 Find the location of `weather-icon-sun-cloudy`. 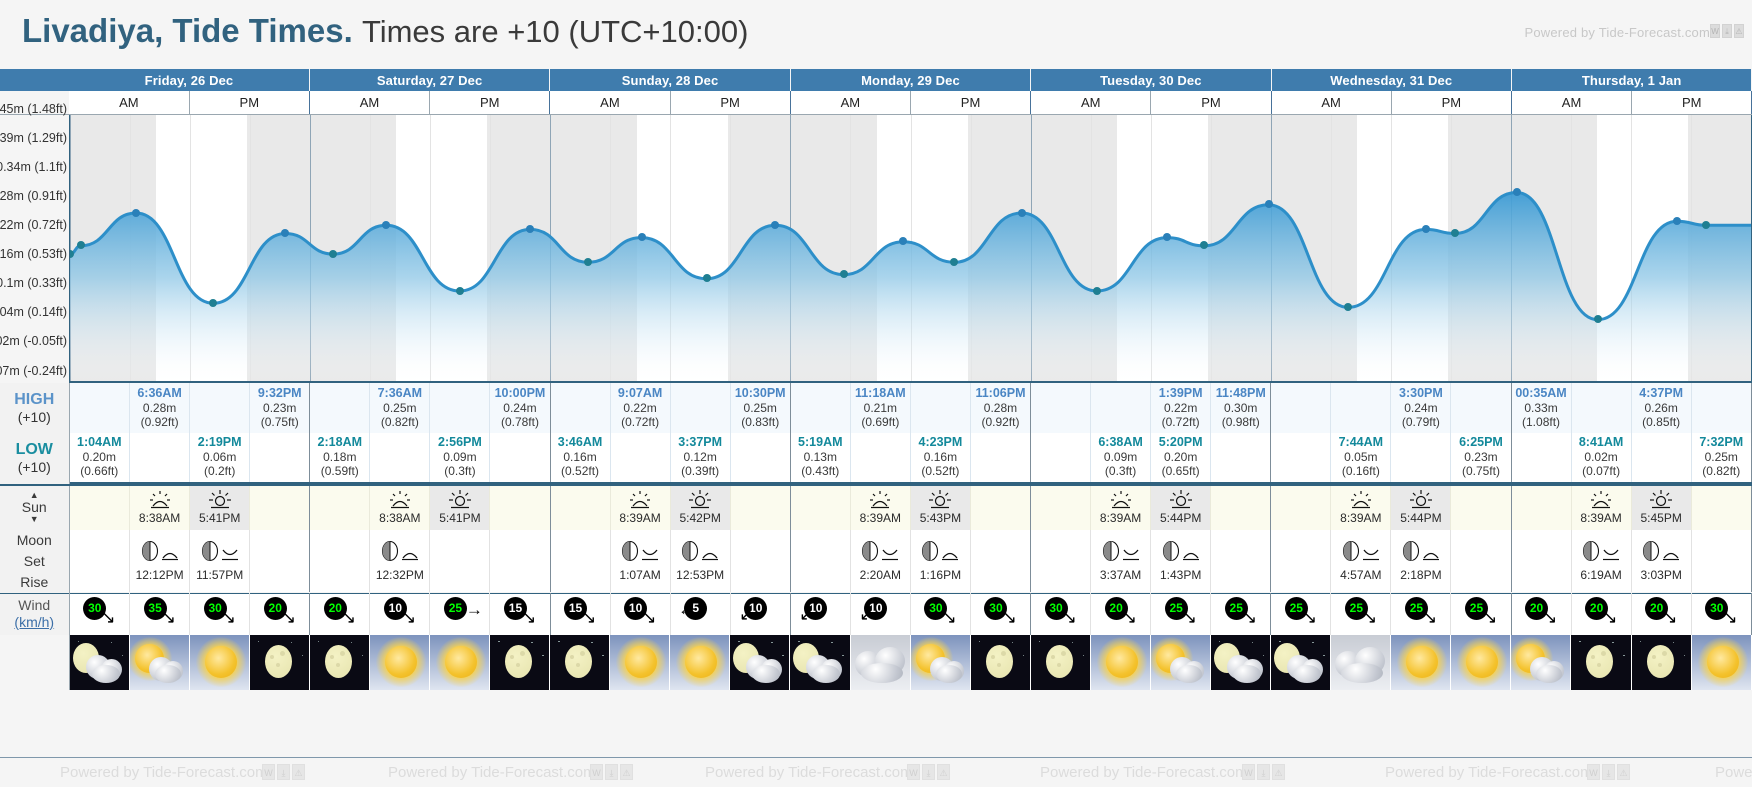

weather-icon-sun-cloudy is located at coordinates (1541, 662).